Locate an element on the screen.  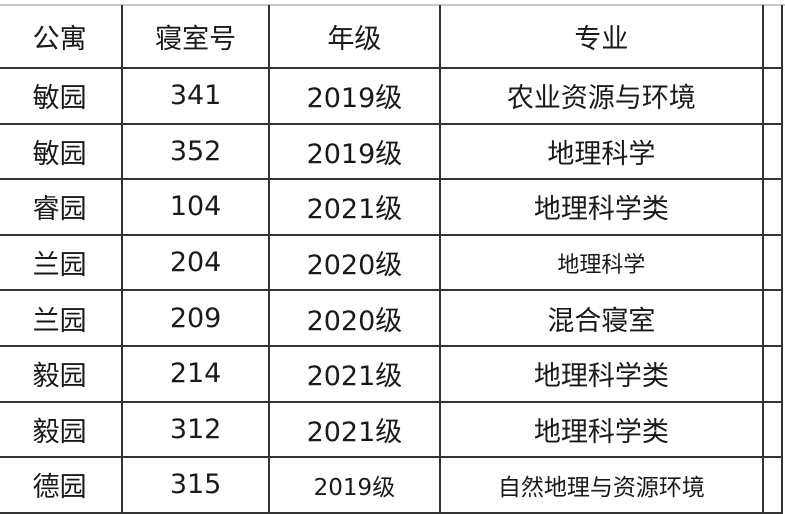
cell-apartment: 德园 is located at coordinates (62, 485).